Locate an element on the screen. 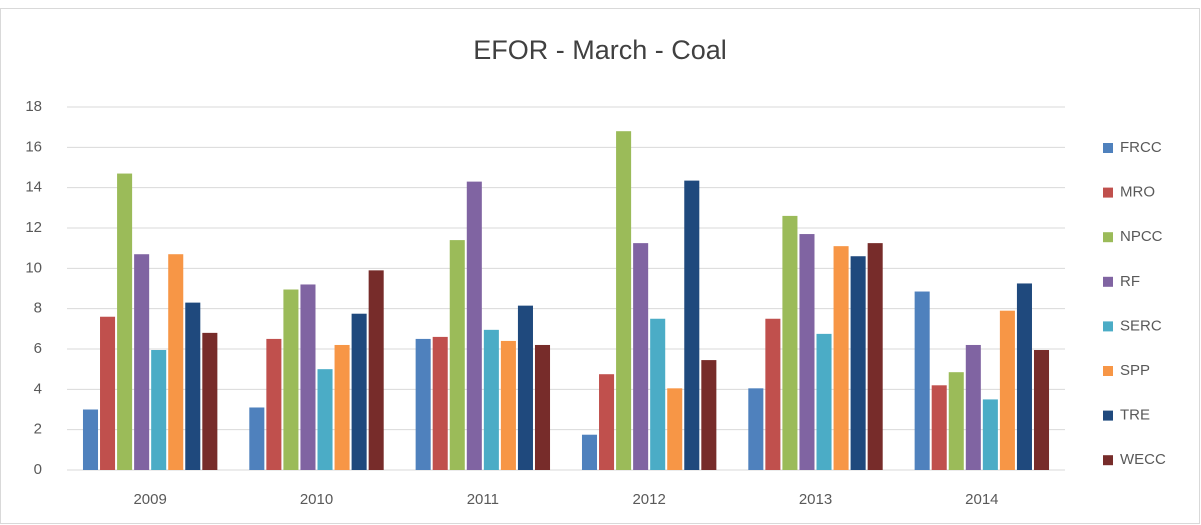 Image resolution: width=1201 pixels, height=525 pixels. legend-label: FRCC is located at coordinates (1141, 147).